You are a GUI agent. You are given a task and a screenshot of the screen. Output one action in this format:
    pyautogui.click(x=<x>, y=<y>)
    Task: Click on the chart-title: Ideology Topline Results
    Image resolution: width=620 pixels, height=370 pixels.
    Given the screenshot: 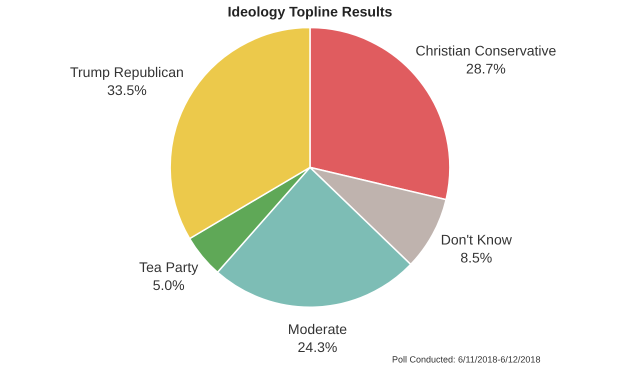 What is the action you would take?
    pyautogui.click(x=310, y=11)
    